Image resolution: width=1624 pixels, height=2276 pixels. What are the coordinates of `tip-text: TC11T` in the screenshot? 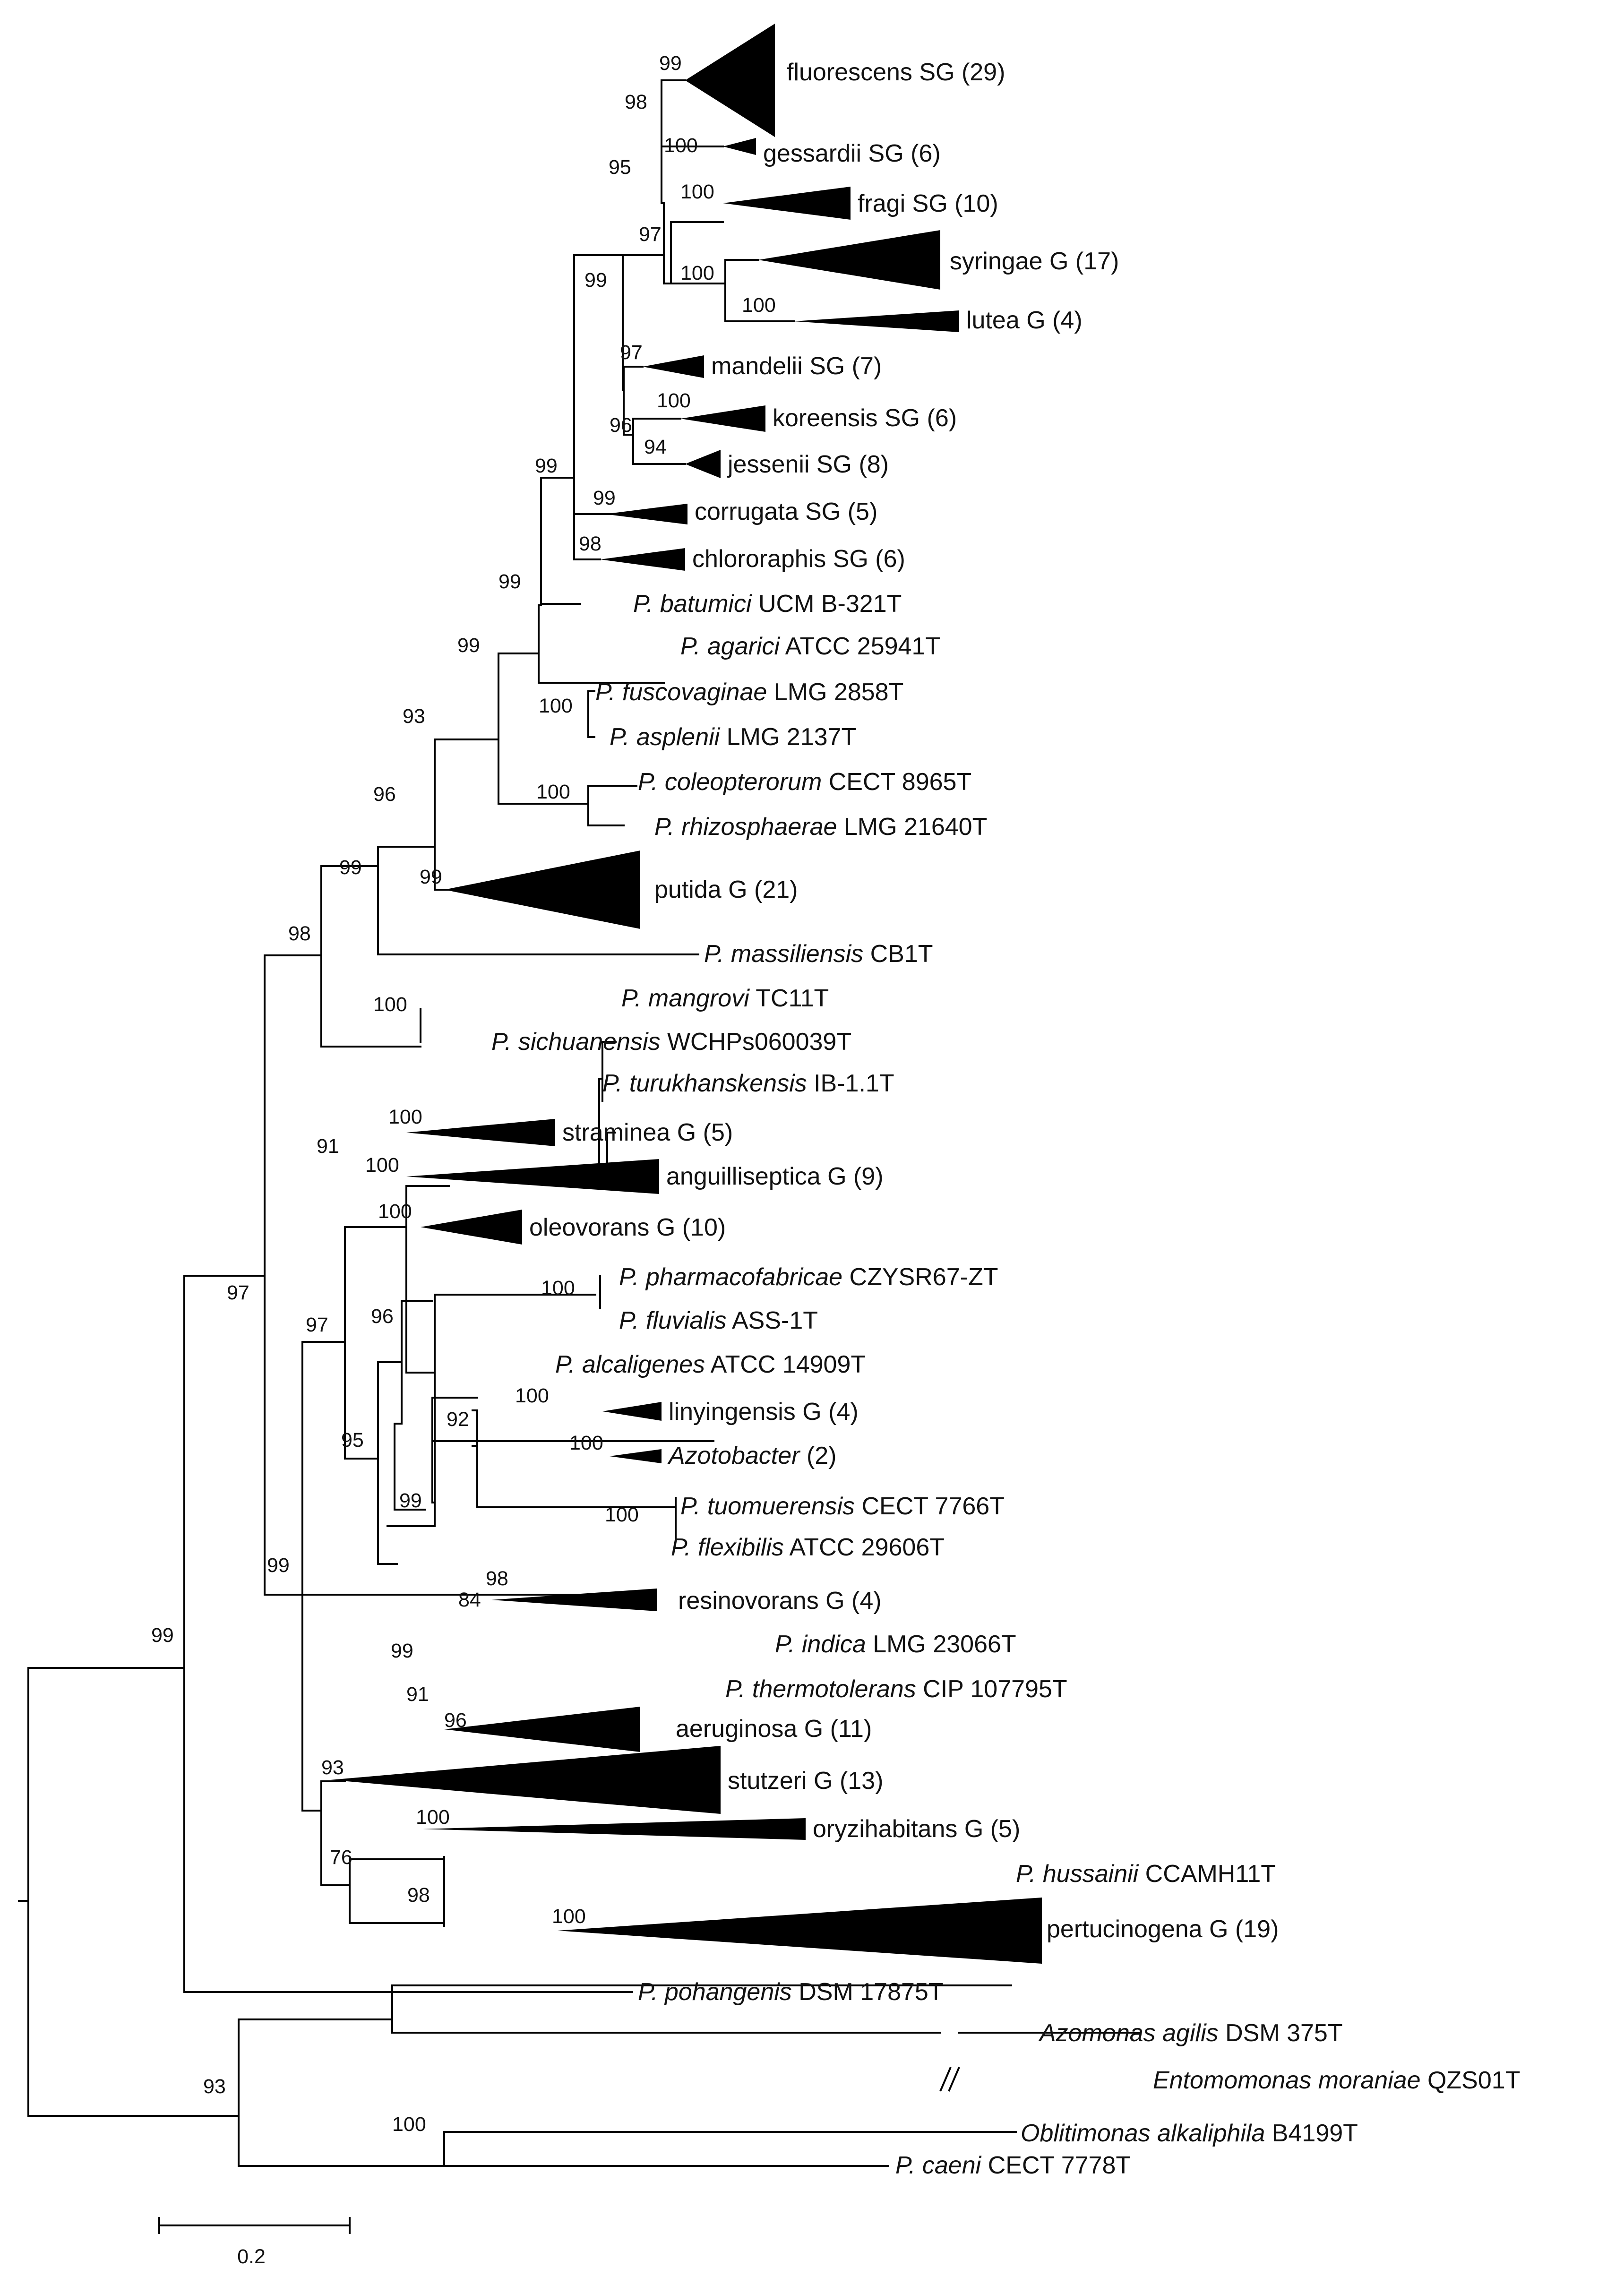 It's located at (789, 999).